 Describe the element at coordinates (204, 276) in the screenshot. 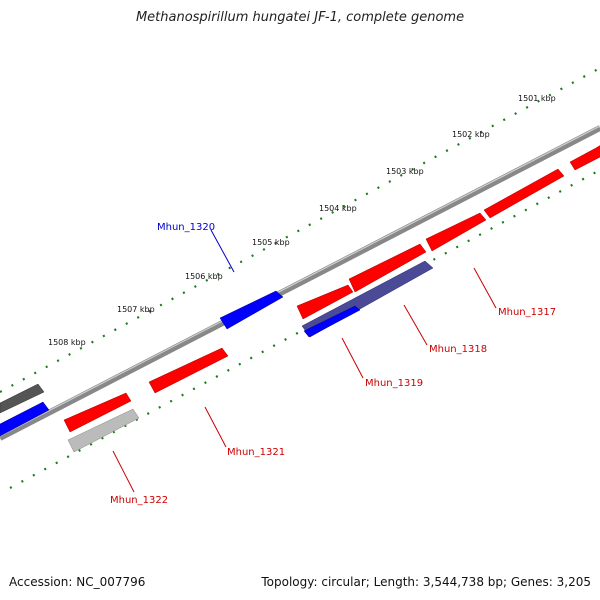

I see `scale-label: 1506 kbp` at that location.